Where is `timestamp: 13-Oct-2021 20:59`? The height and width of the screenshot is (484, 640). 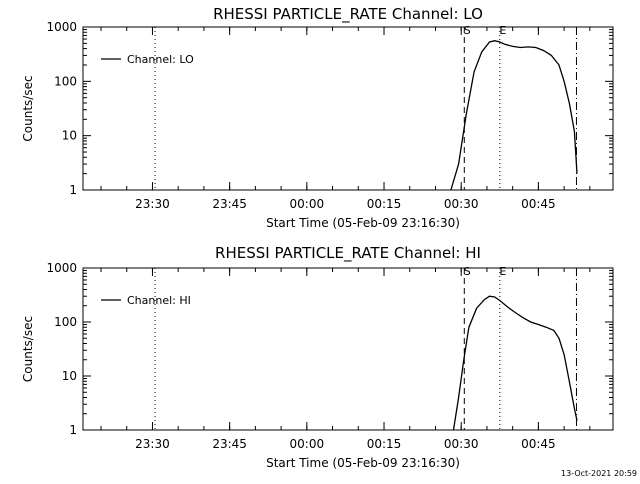 timestamp: 13-Oct-2021 20:59 is located at coordinates (599, 473).